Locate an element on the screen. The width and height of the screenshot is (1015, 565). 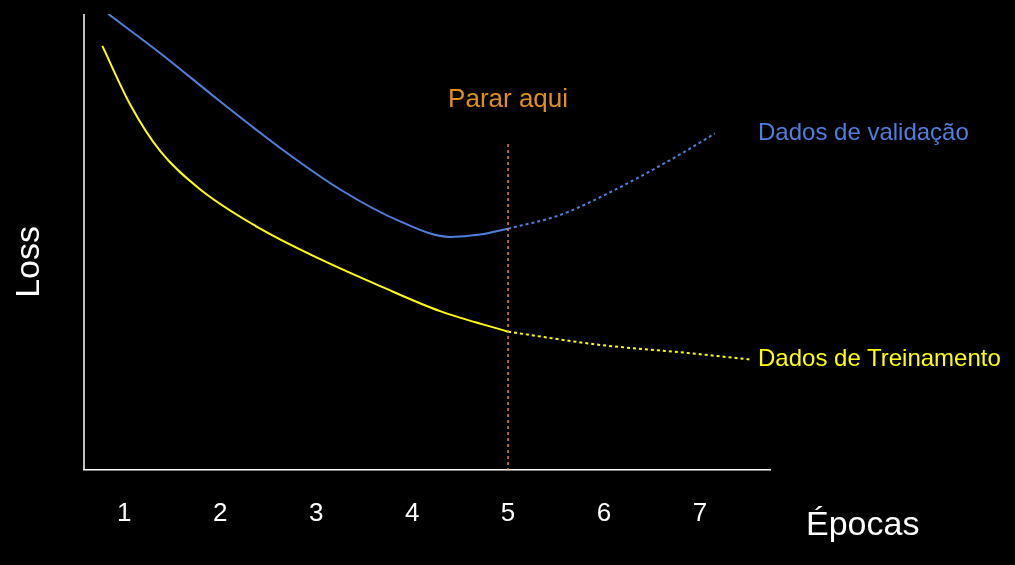
x-tick-label: 1 is located at coordinates (124, 511).